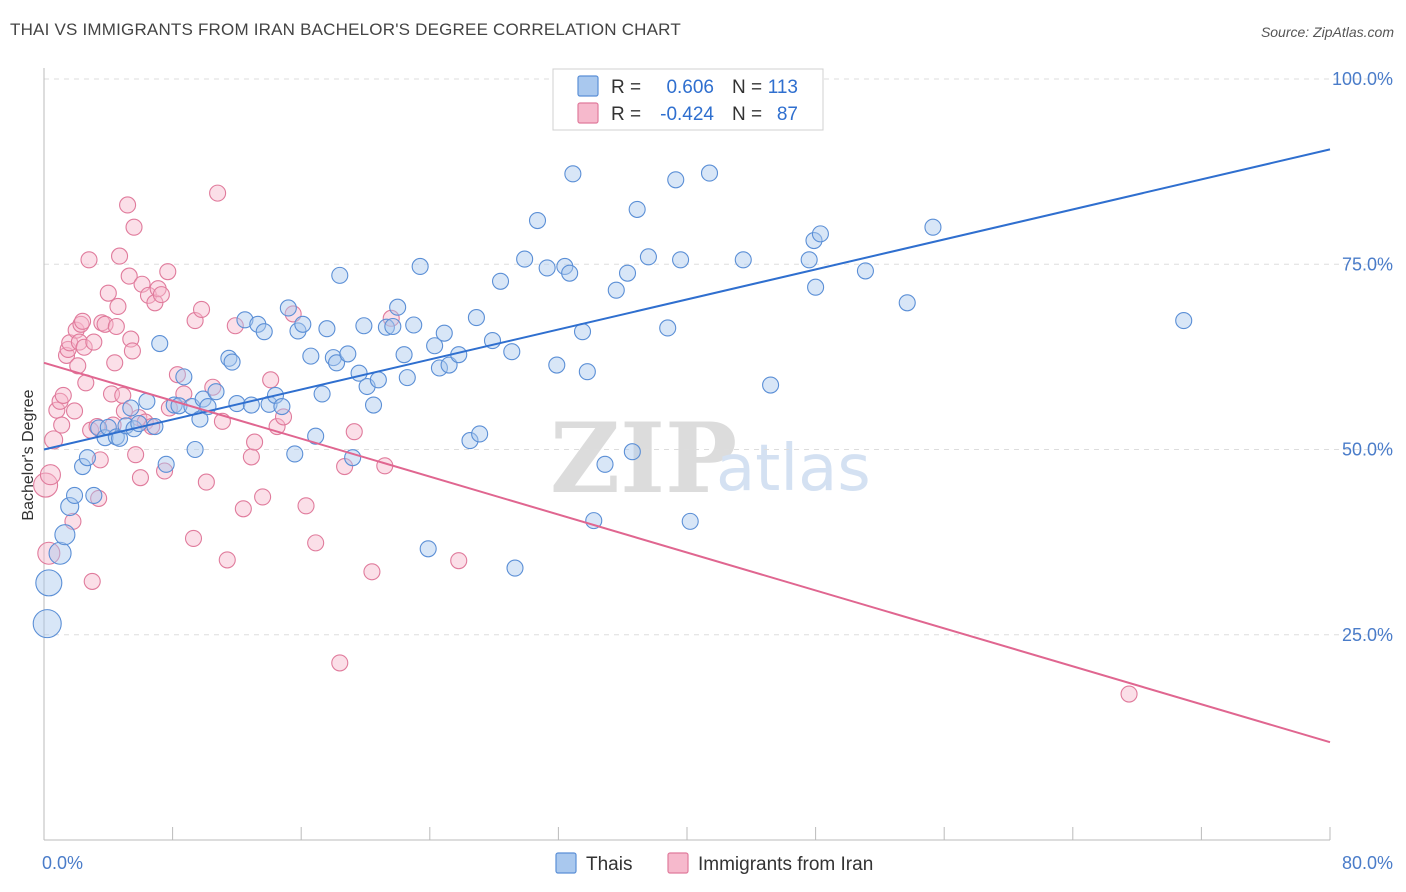 The image size is (1406, 892). What do you see at coordinates (626, 114) in the screenshot?
I see `stats-iran-r-label: R =` at bounding box center [626, 114].